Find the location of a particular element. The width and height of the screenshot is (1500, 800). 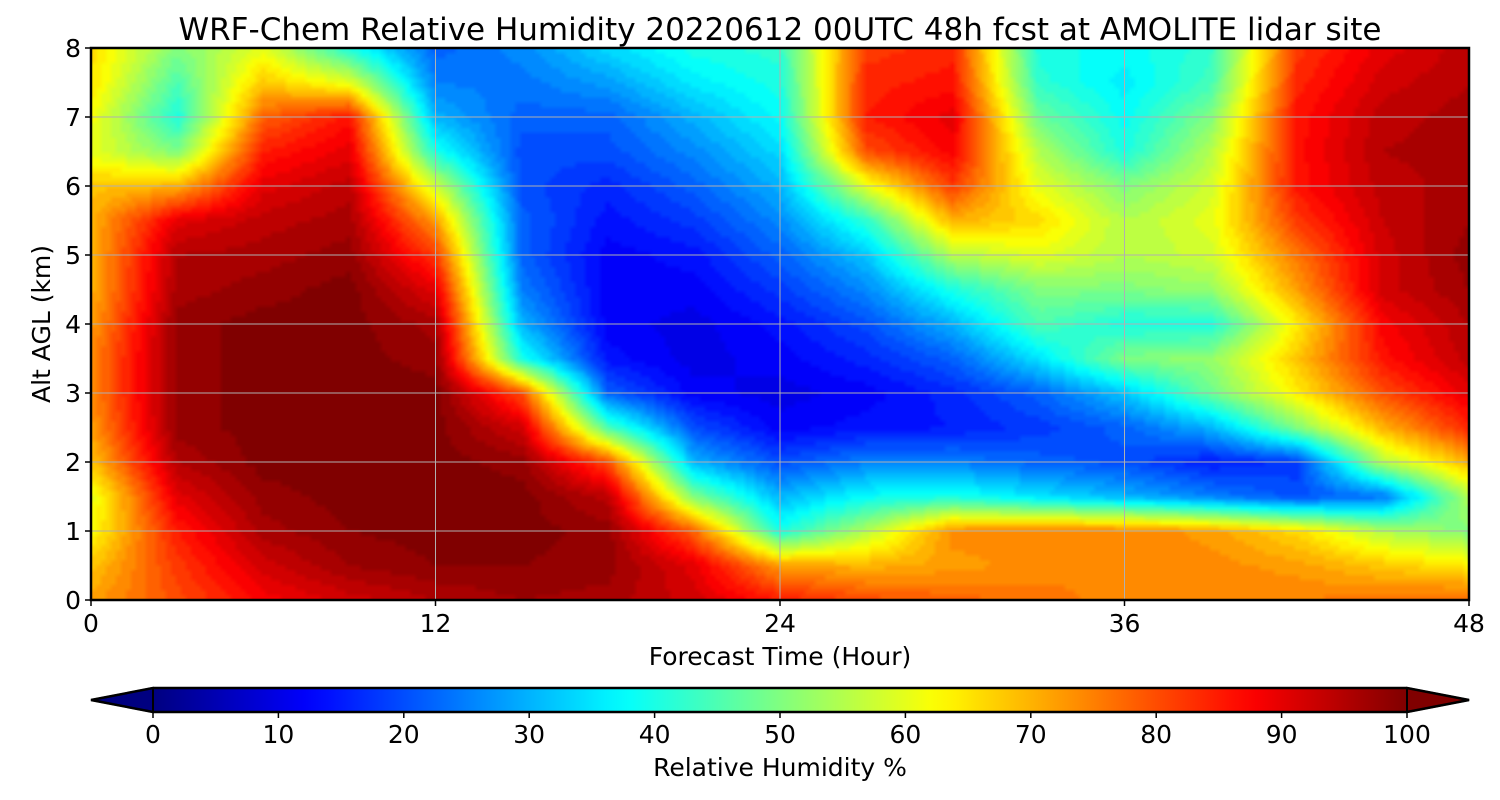

y-tick-label: 7 is located at coordinates (73, 117).